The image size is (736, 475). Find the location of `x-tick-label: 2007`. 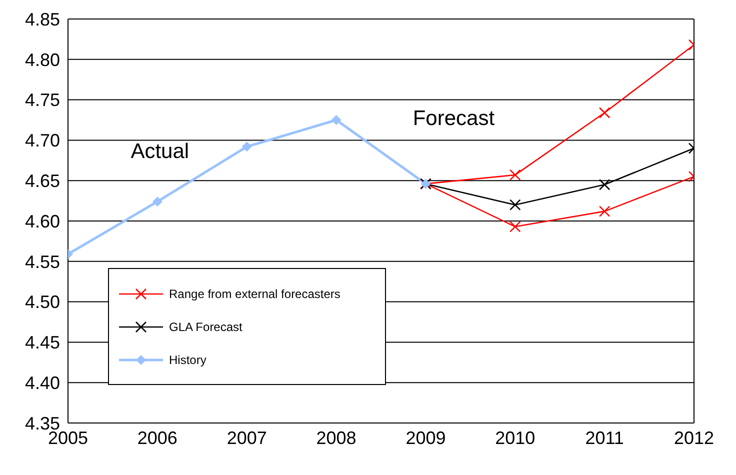

x-tick-label: 2007 is located at coordinates (246, 438).